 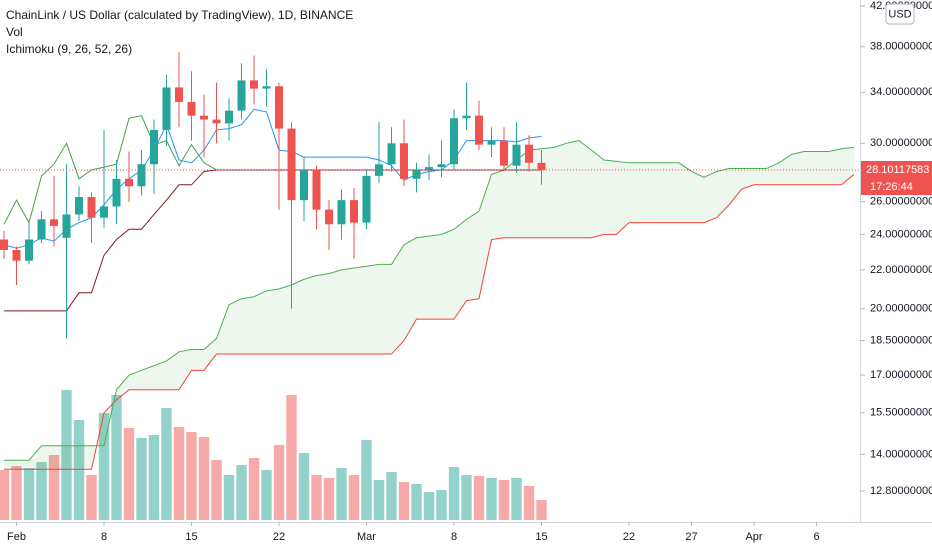 I want to click on x-tick-label: 27, so click(x=691, y=537).